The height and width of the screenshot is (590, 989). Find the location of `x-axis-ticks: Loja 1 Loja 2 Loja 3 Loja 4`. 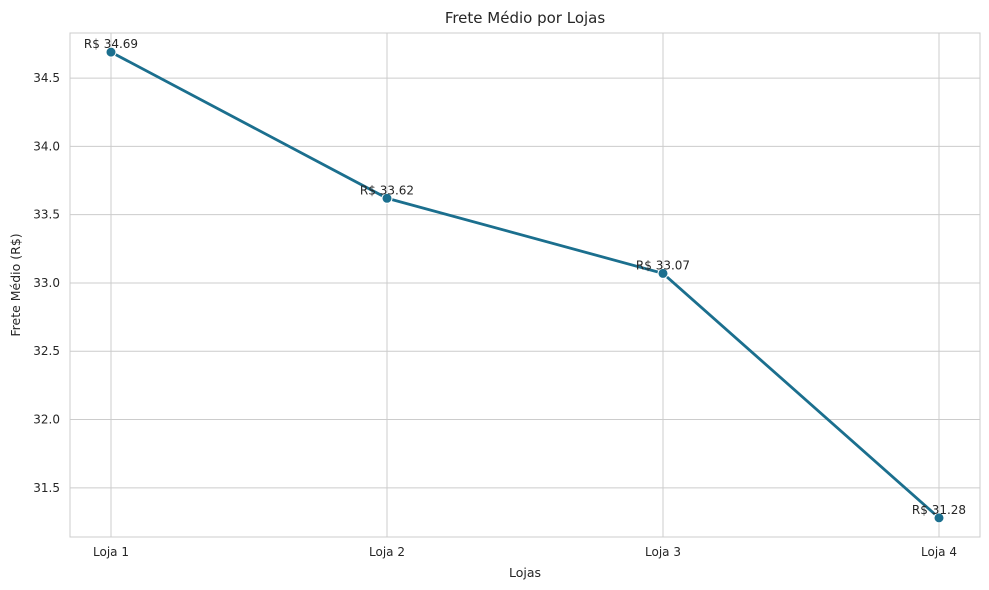

x-axis-ticks: Loja 1 Loja 2 Loja 3 Loja 4 is located at coordinates (525, 552).